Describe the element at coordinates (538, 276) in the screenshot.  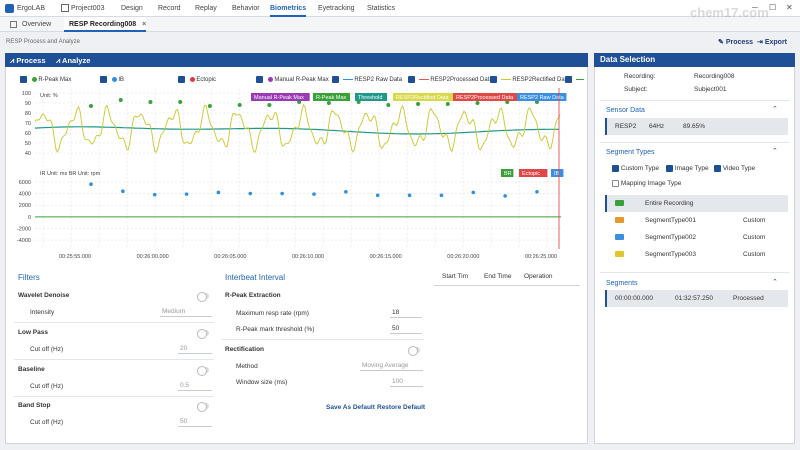
I see `col-operation: Operation` at that location.